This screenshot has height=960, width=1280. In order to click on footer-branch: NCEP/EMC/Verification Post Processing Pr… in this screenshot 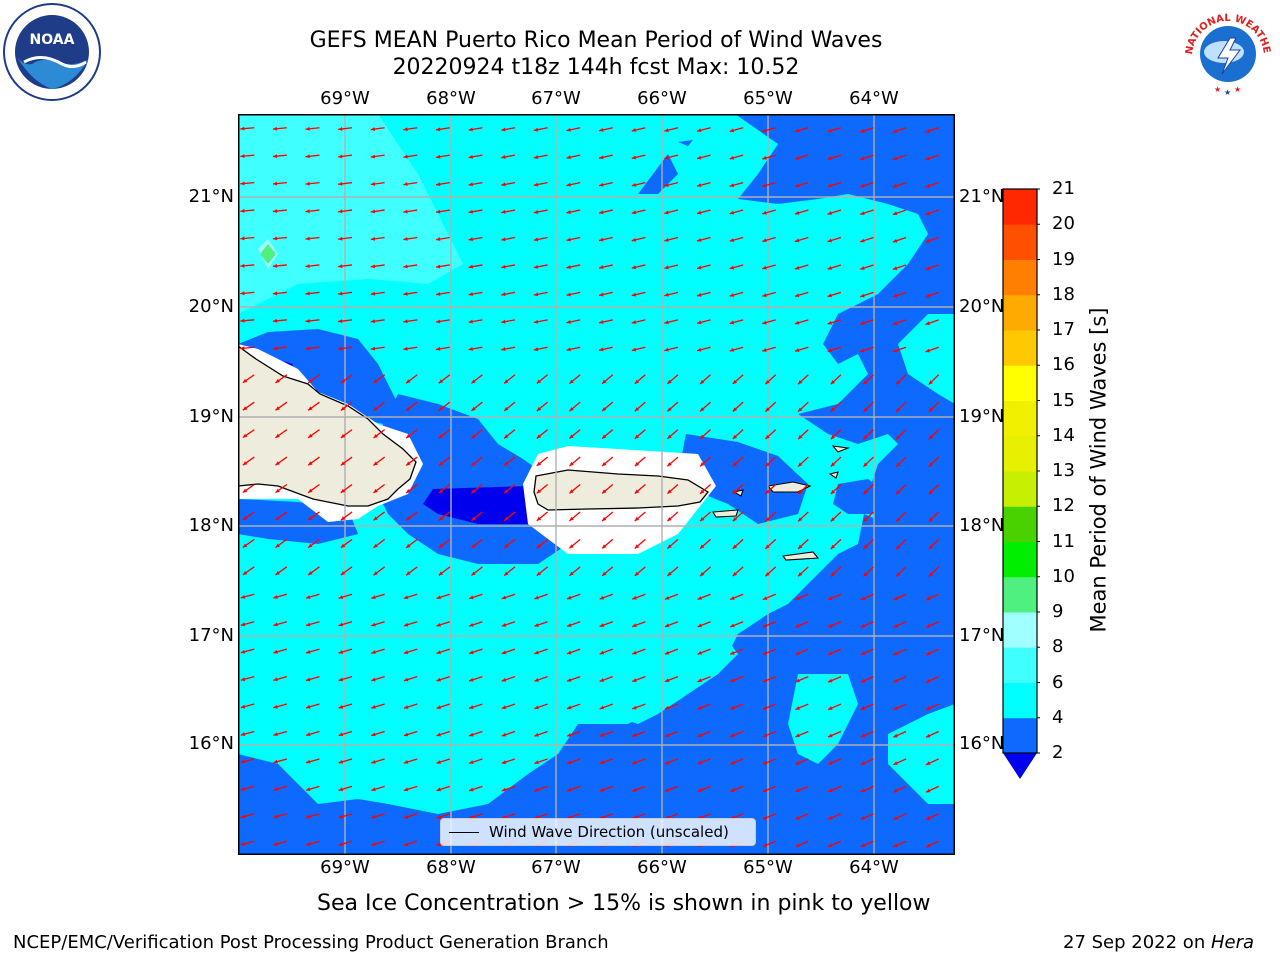, I will do `click(311, 942)`.